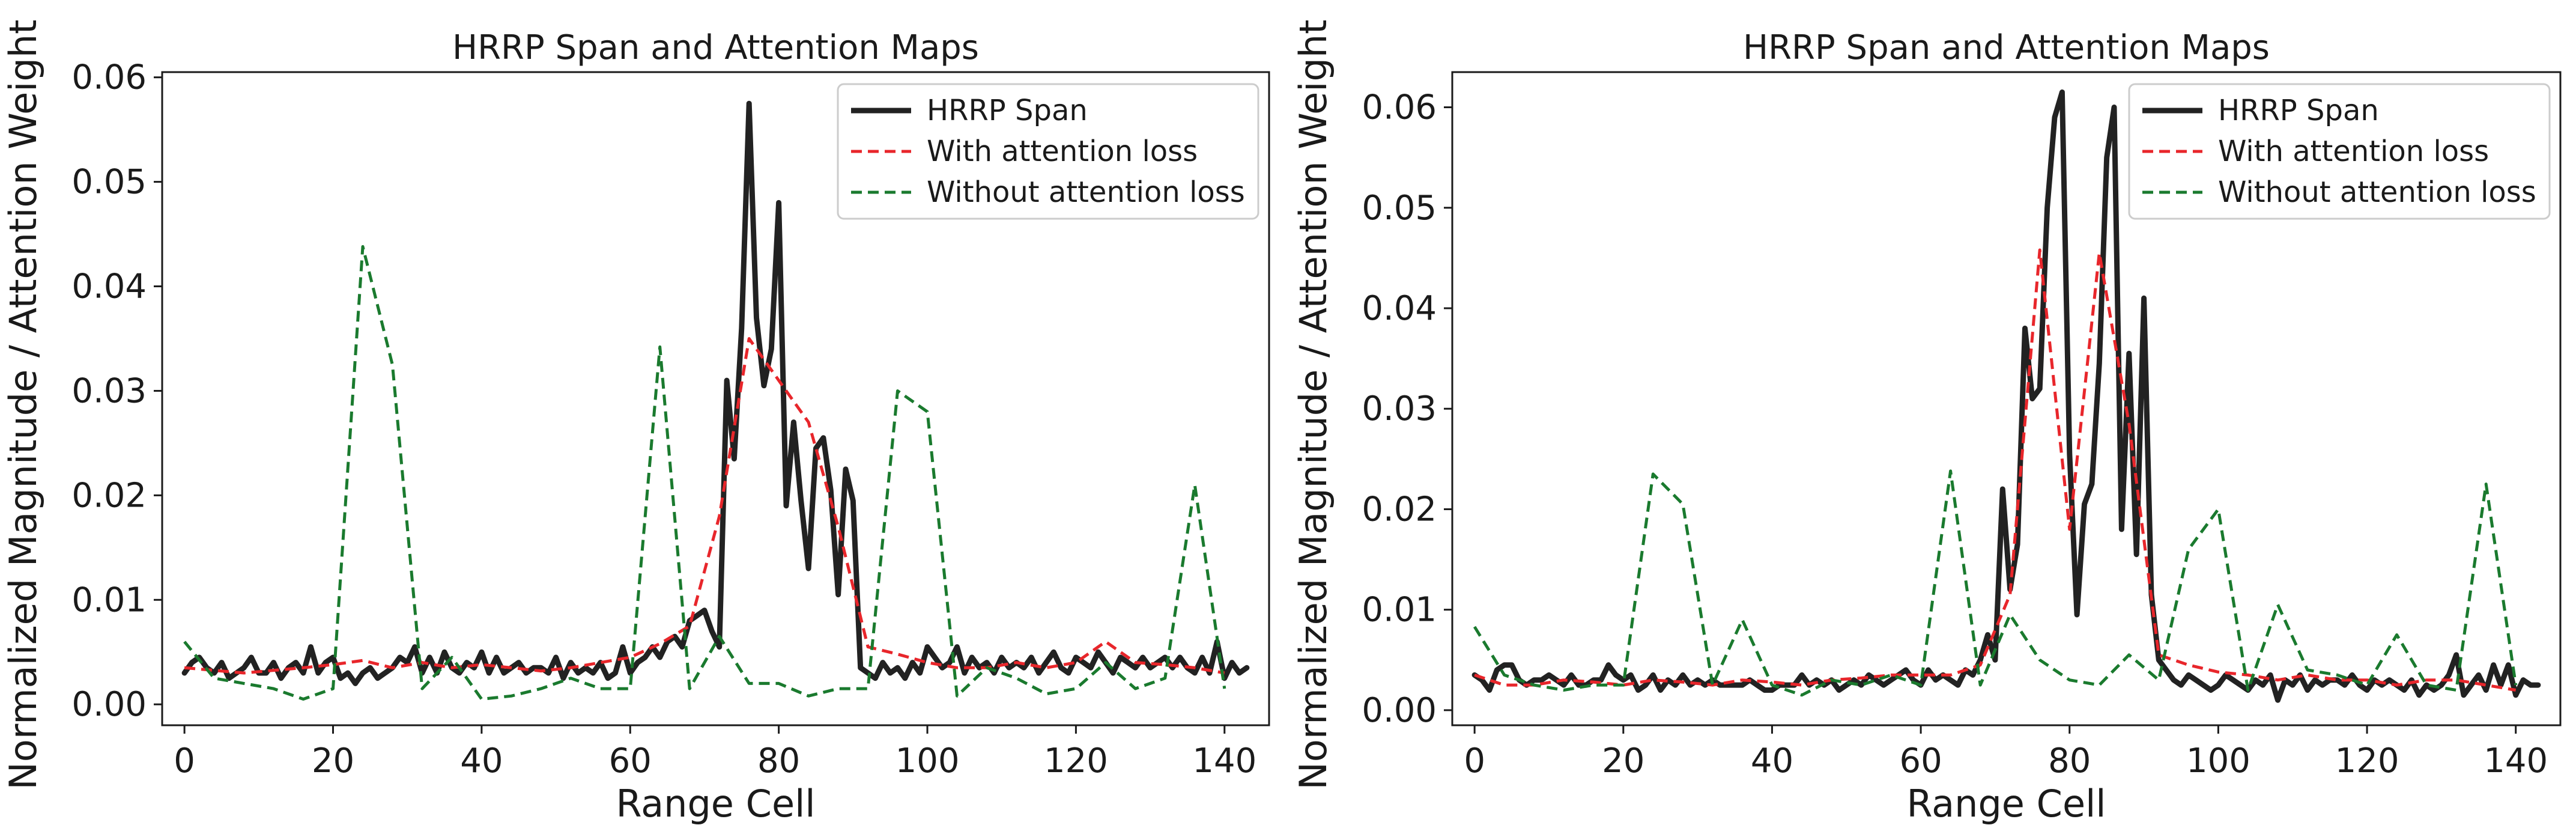 Image resolution: width=2576 pixels, height=828 pixels. What do you see at coordinates (1995, 583) in the screenshot?
I see `series-line-without-attention-loss` at bounding box center [1995, 583].